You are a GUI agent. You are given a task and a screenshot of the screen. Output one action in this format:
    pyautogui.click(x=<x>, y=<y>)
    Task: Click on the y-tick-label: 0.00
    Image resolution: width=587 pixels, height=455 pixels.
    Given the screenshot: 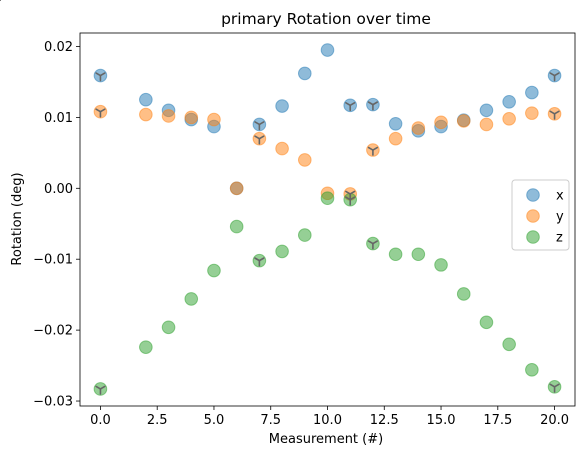 What is the action you would take?
    pyautogui.click(x=58, y=189)
    